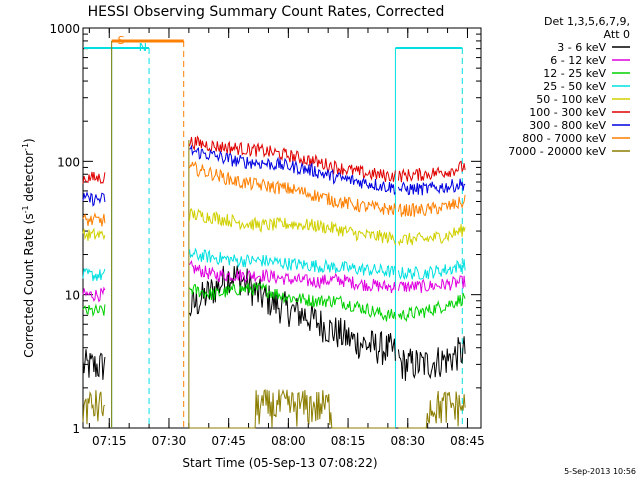 The width and height of the screenshot is (640, 480). What do you see at coordinates (467, 441) in the screenshot?
I see `x-tick-label: 08:45` at bounding box center [467, 441].